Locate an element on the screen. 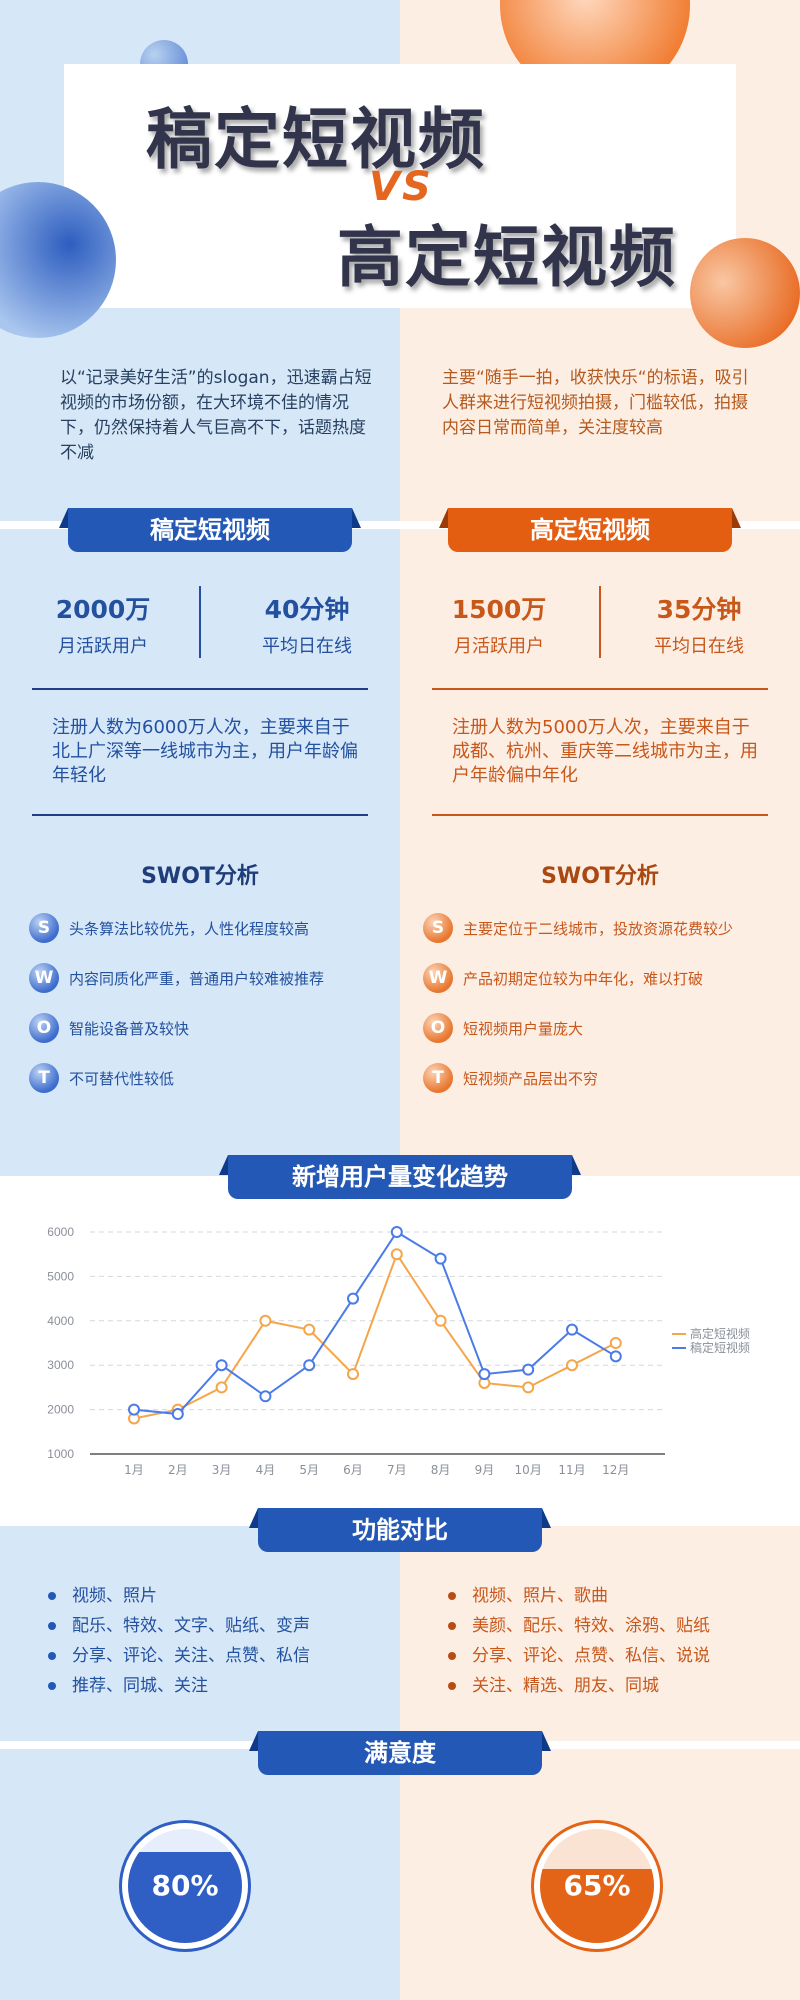 This screenshot has width=800, height=2000. swot-letter-badge: O is located at coordinates (438, 1028).